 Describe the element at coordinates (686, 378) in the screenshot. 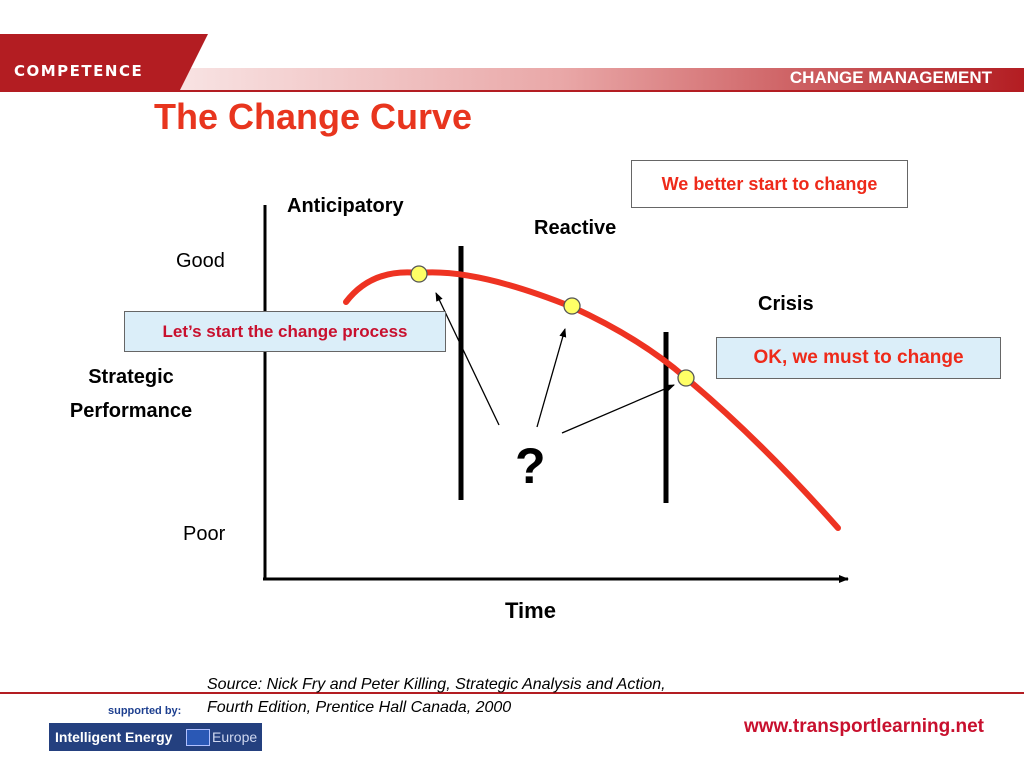

I see `marker-crisis` at that location.